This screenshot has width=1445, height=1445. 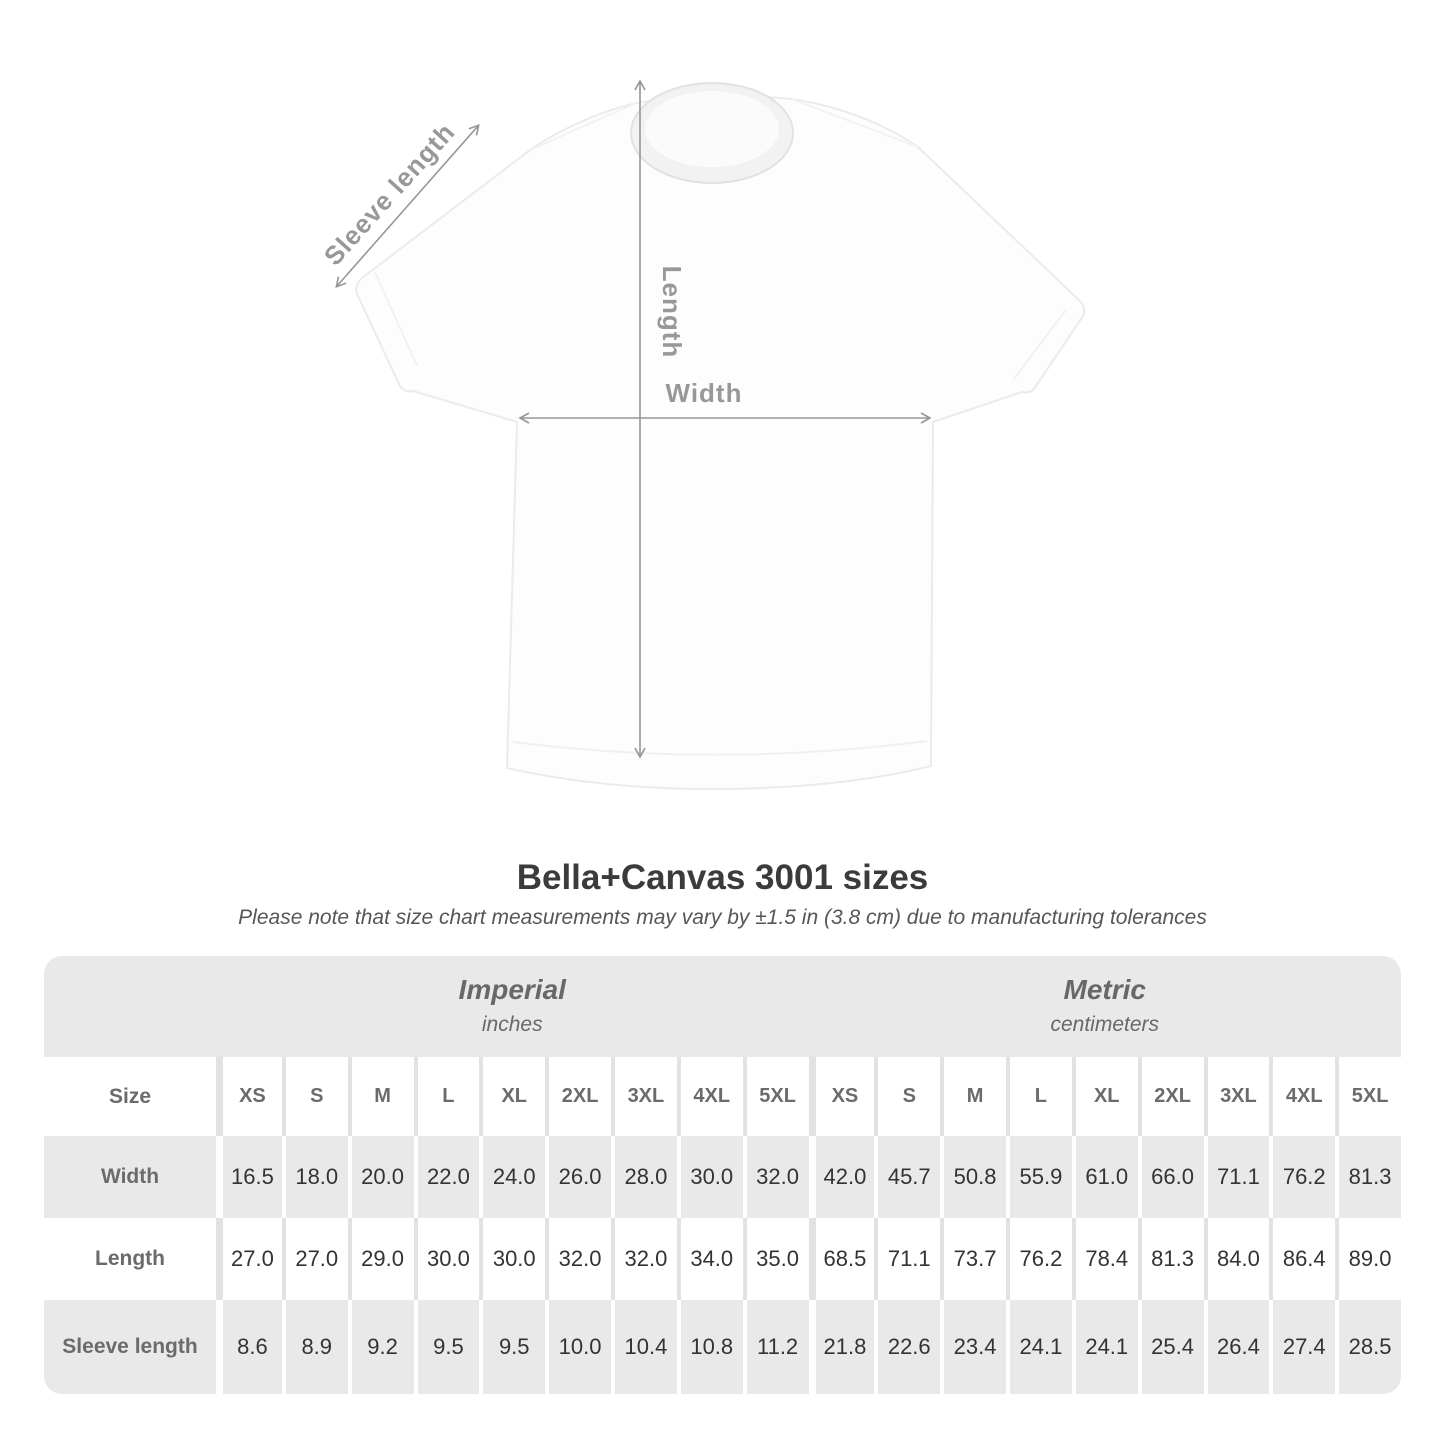 What do you see at coordinates (380, 1259) in the screenshot?
I see `imperial-value-cell: 29.0` at bounding box center [380, 1259].